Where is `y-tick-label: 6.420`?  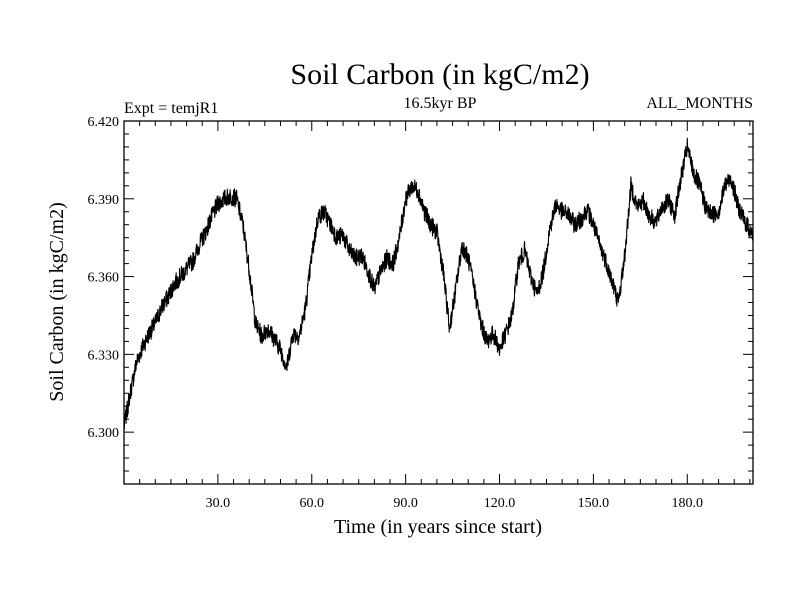
y-tick-label: 6.420 is located at coordinates (104, 122).